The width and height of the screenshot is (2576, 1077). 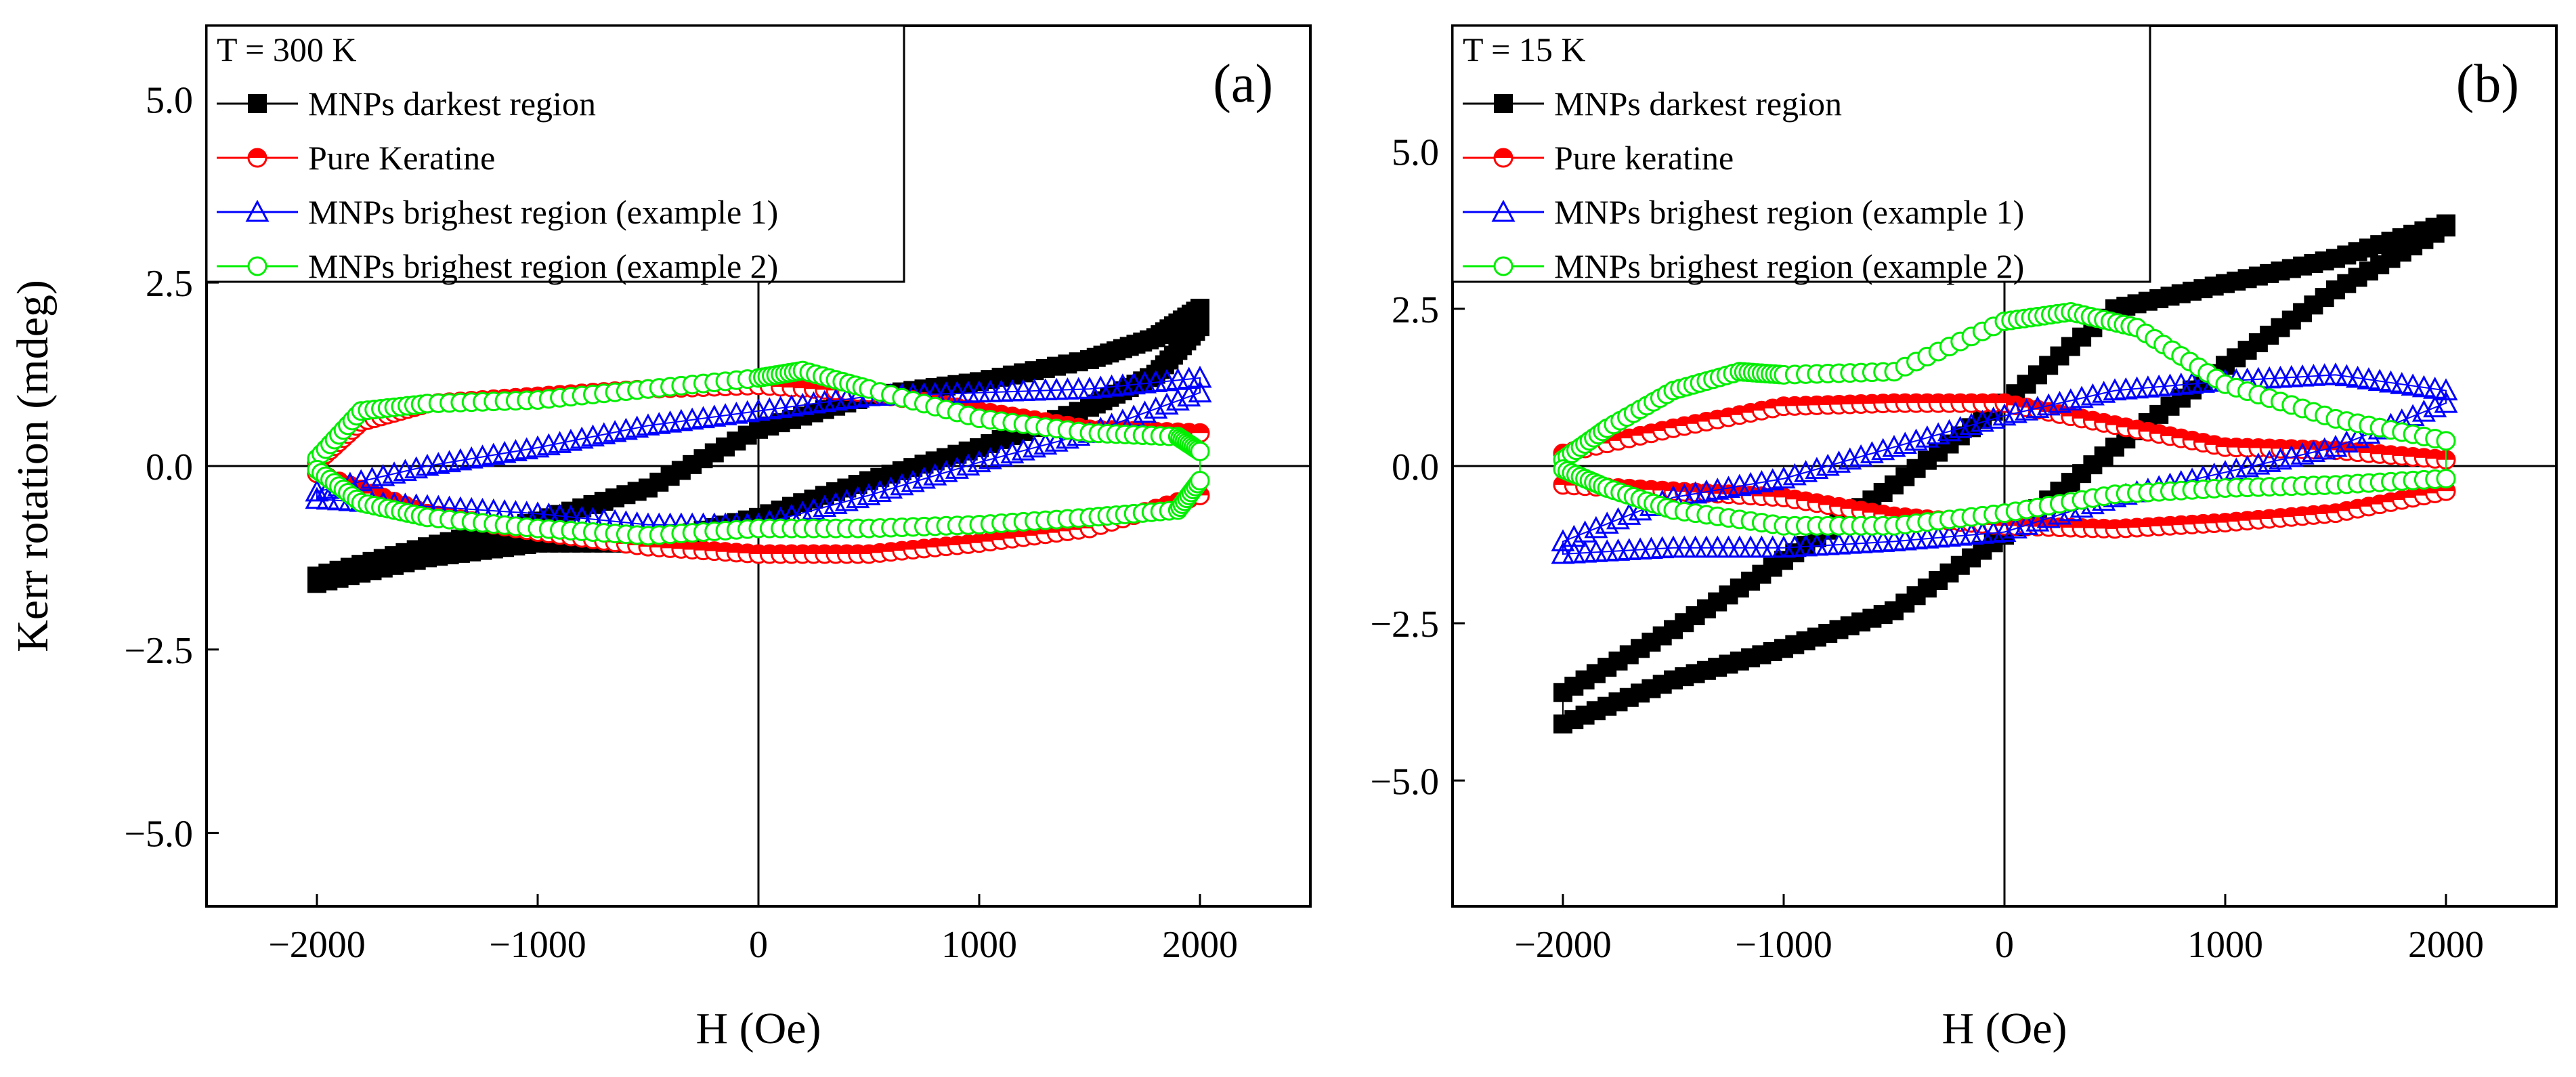 I want to click on legend-label: Pure Keratine, so click(x=401, y=158).